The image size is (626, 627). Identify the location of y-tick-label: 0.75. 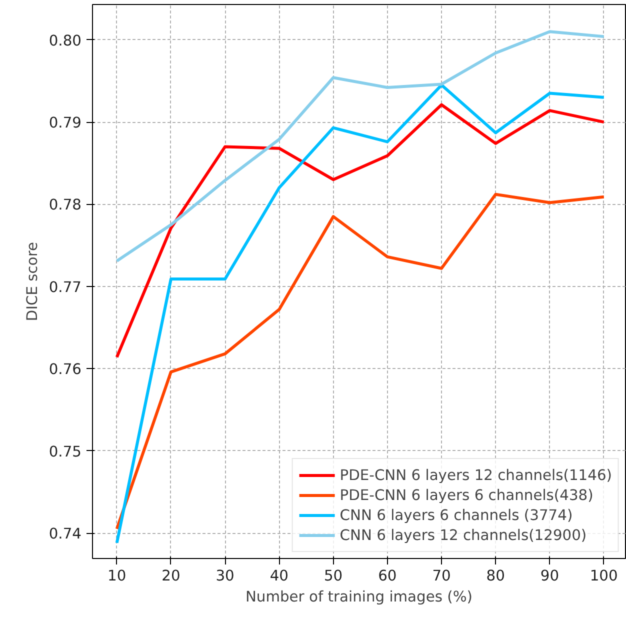
(65, 451).